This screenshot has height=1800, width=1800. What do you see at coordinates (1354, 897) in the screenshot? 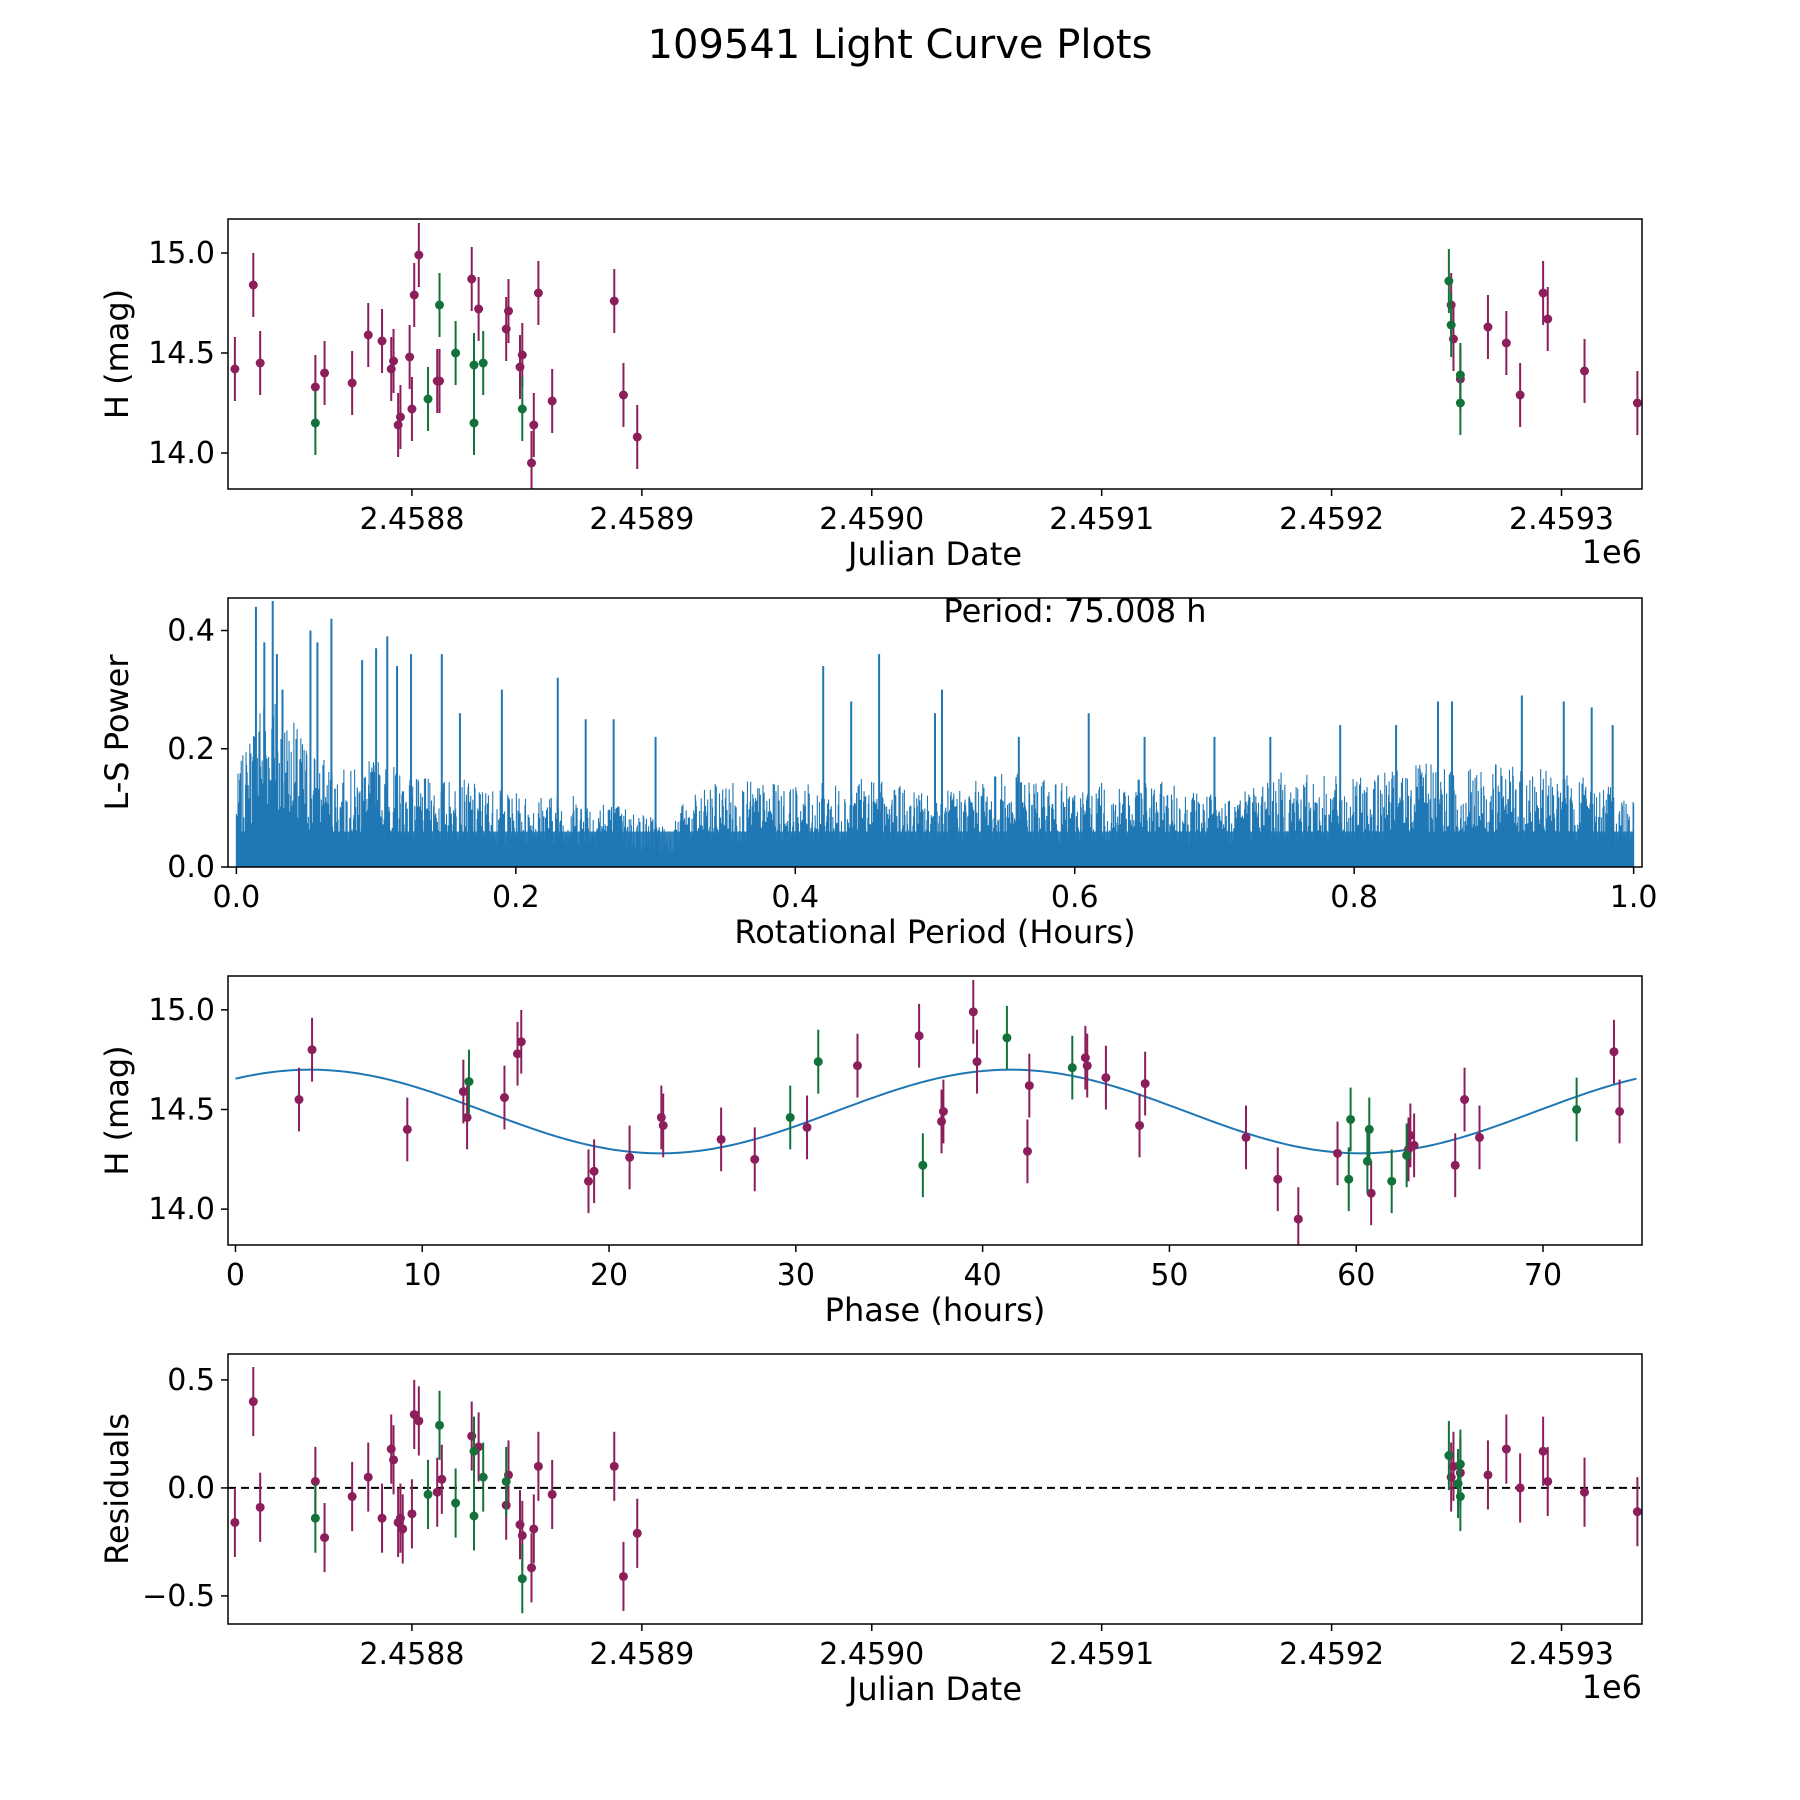
I see `x-tick-label: 0.8` at bounding box center [1354, 897].